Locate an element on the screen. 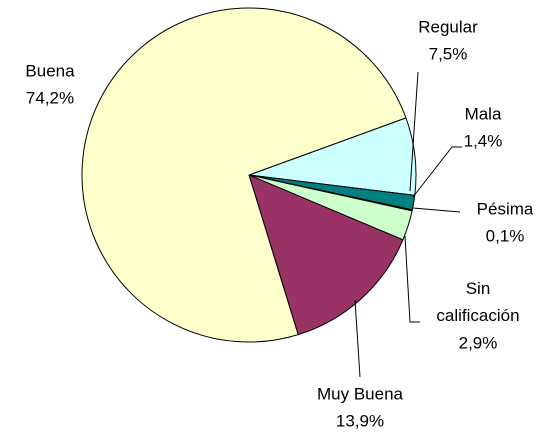 Image resolution: width=554 pixels, height=436 pixels. category-label: Pésima is located at coordinates (505, 208).